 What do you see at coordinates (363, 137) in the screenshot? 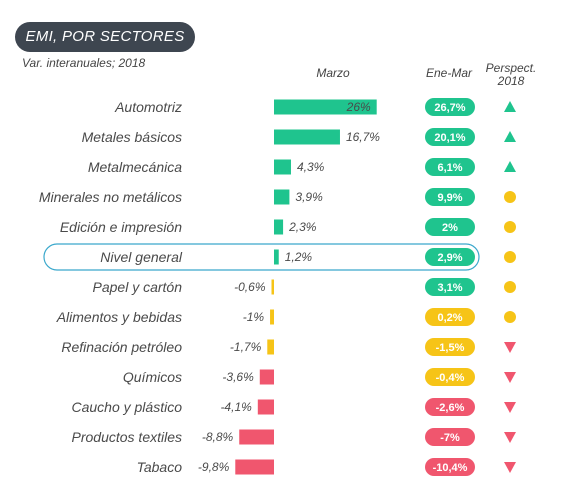
I see `bar-value-label: 16,7%` at bounding box center [363, 137].